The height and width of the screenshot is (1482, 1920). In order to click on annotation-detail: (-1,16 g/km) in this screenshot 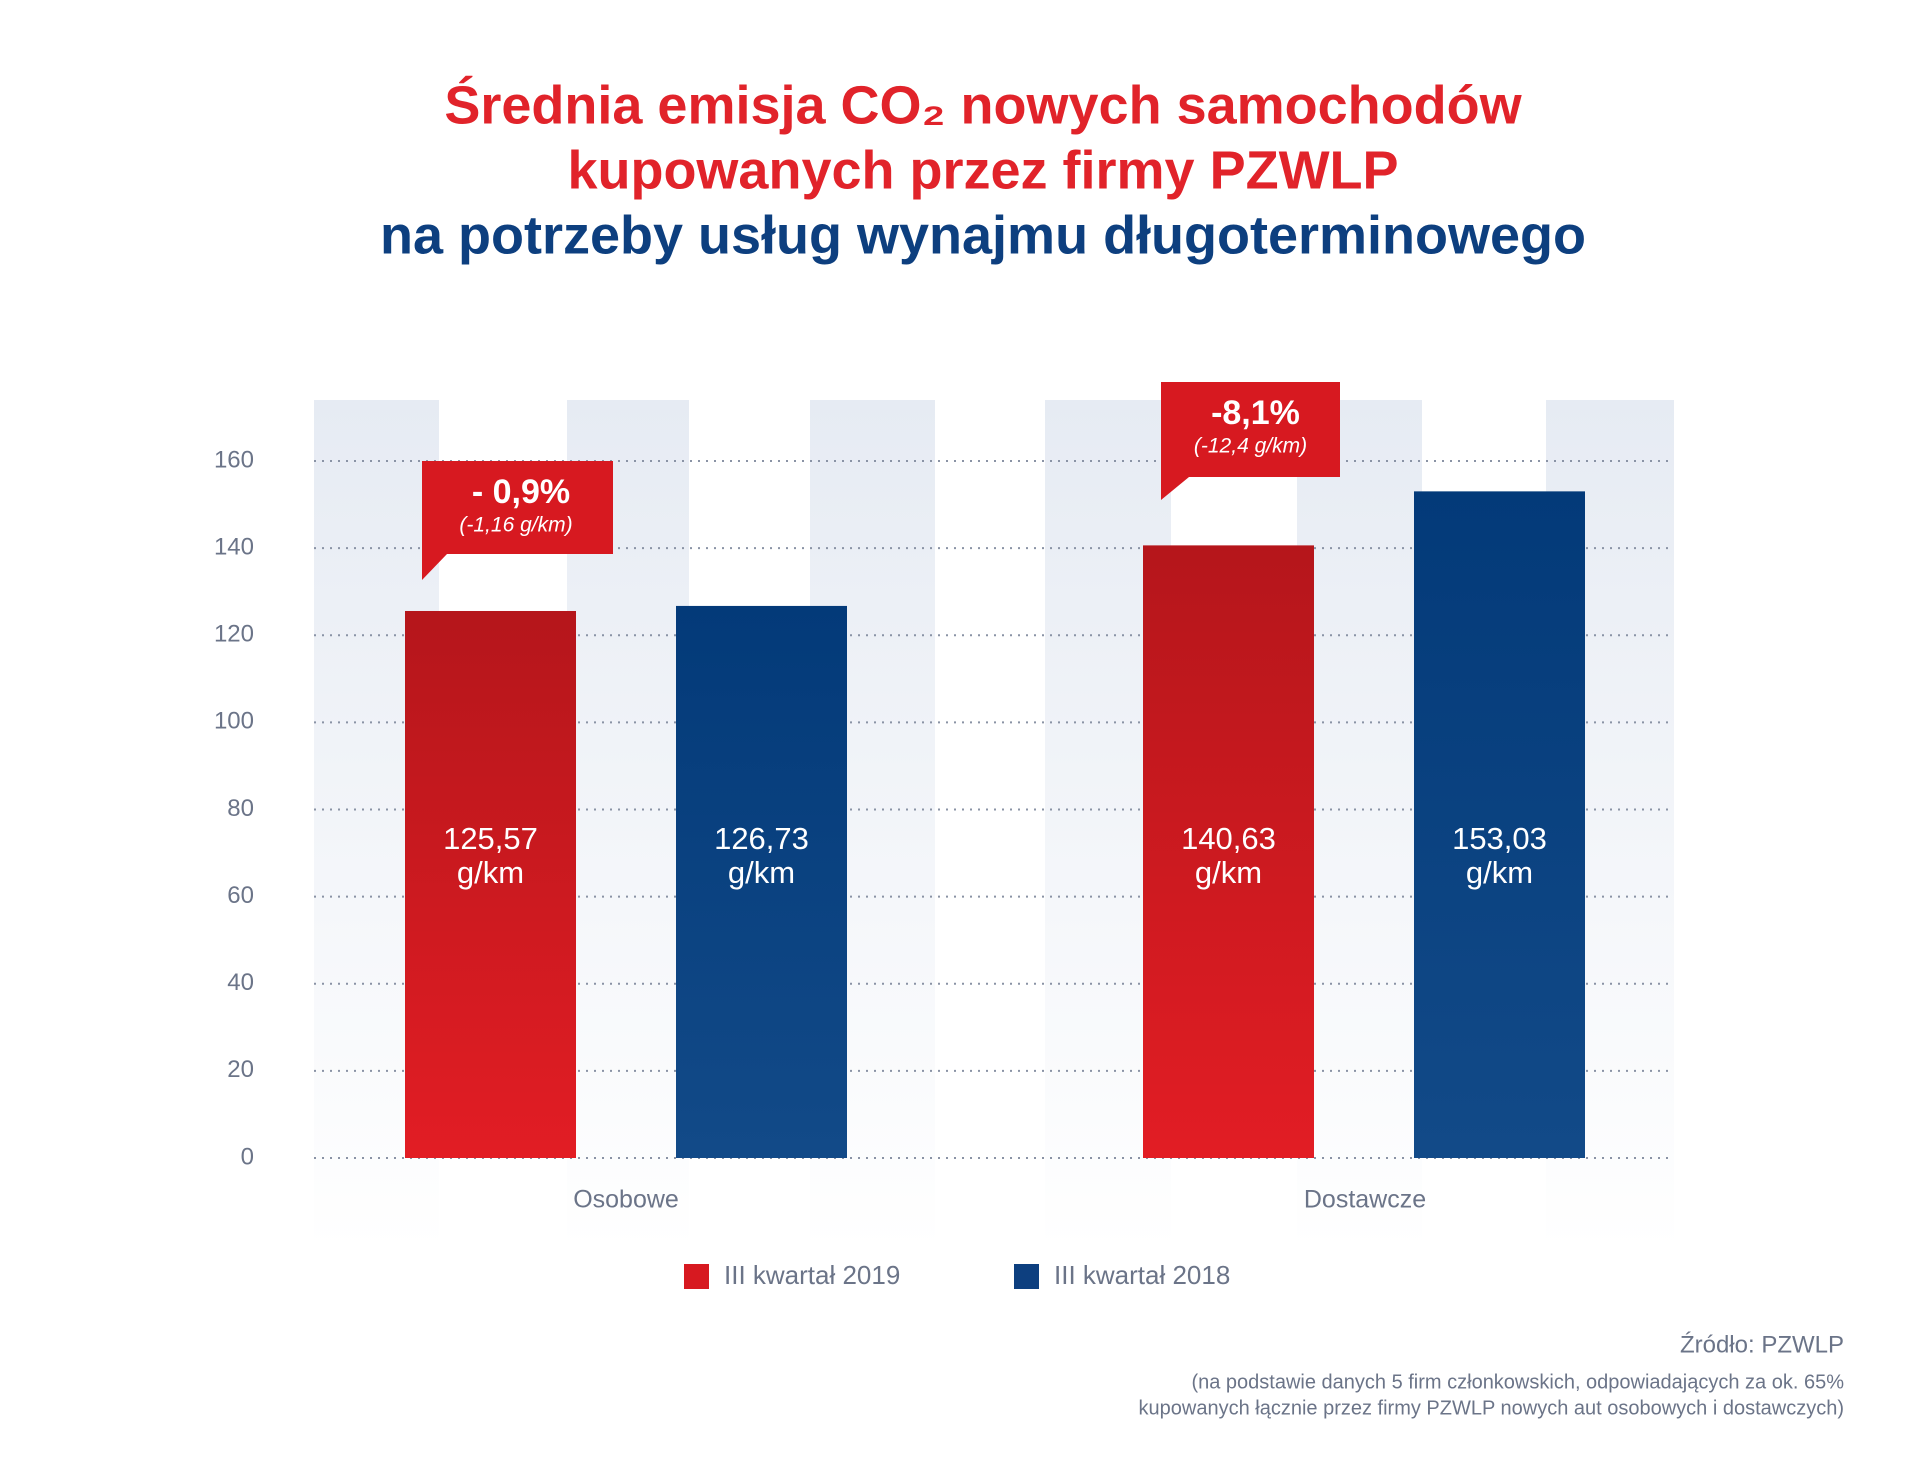, I will do `click(515, 525)`.